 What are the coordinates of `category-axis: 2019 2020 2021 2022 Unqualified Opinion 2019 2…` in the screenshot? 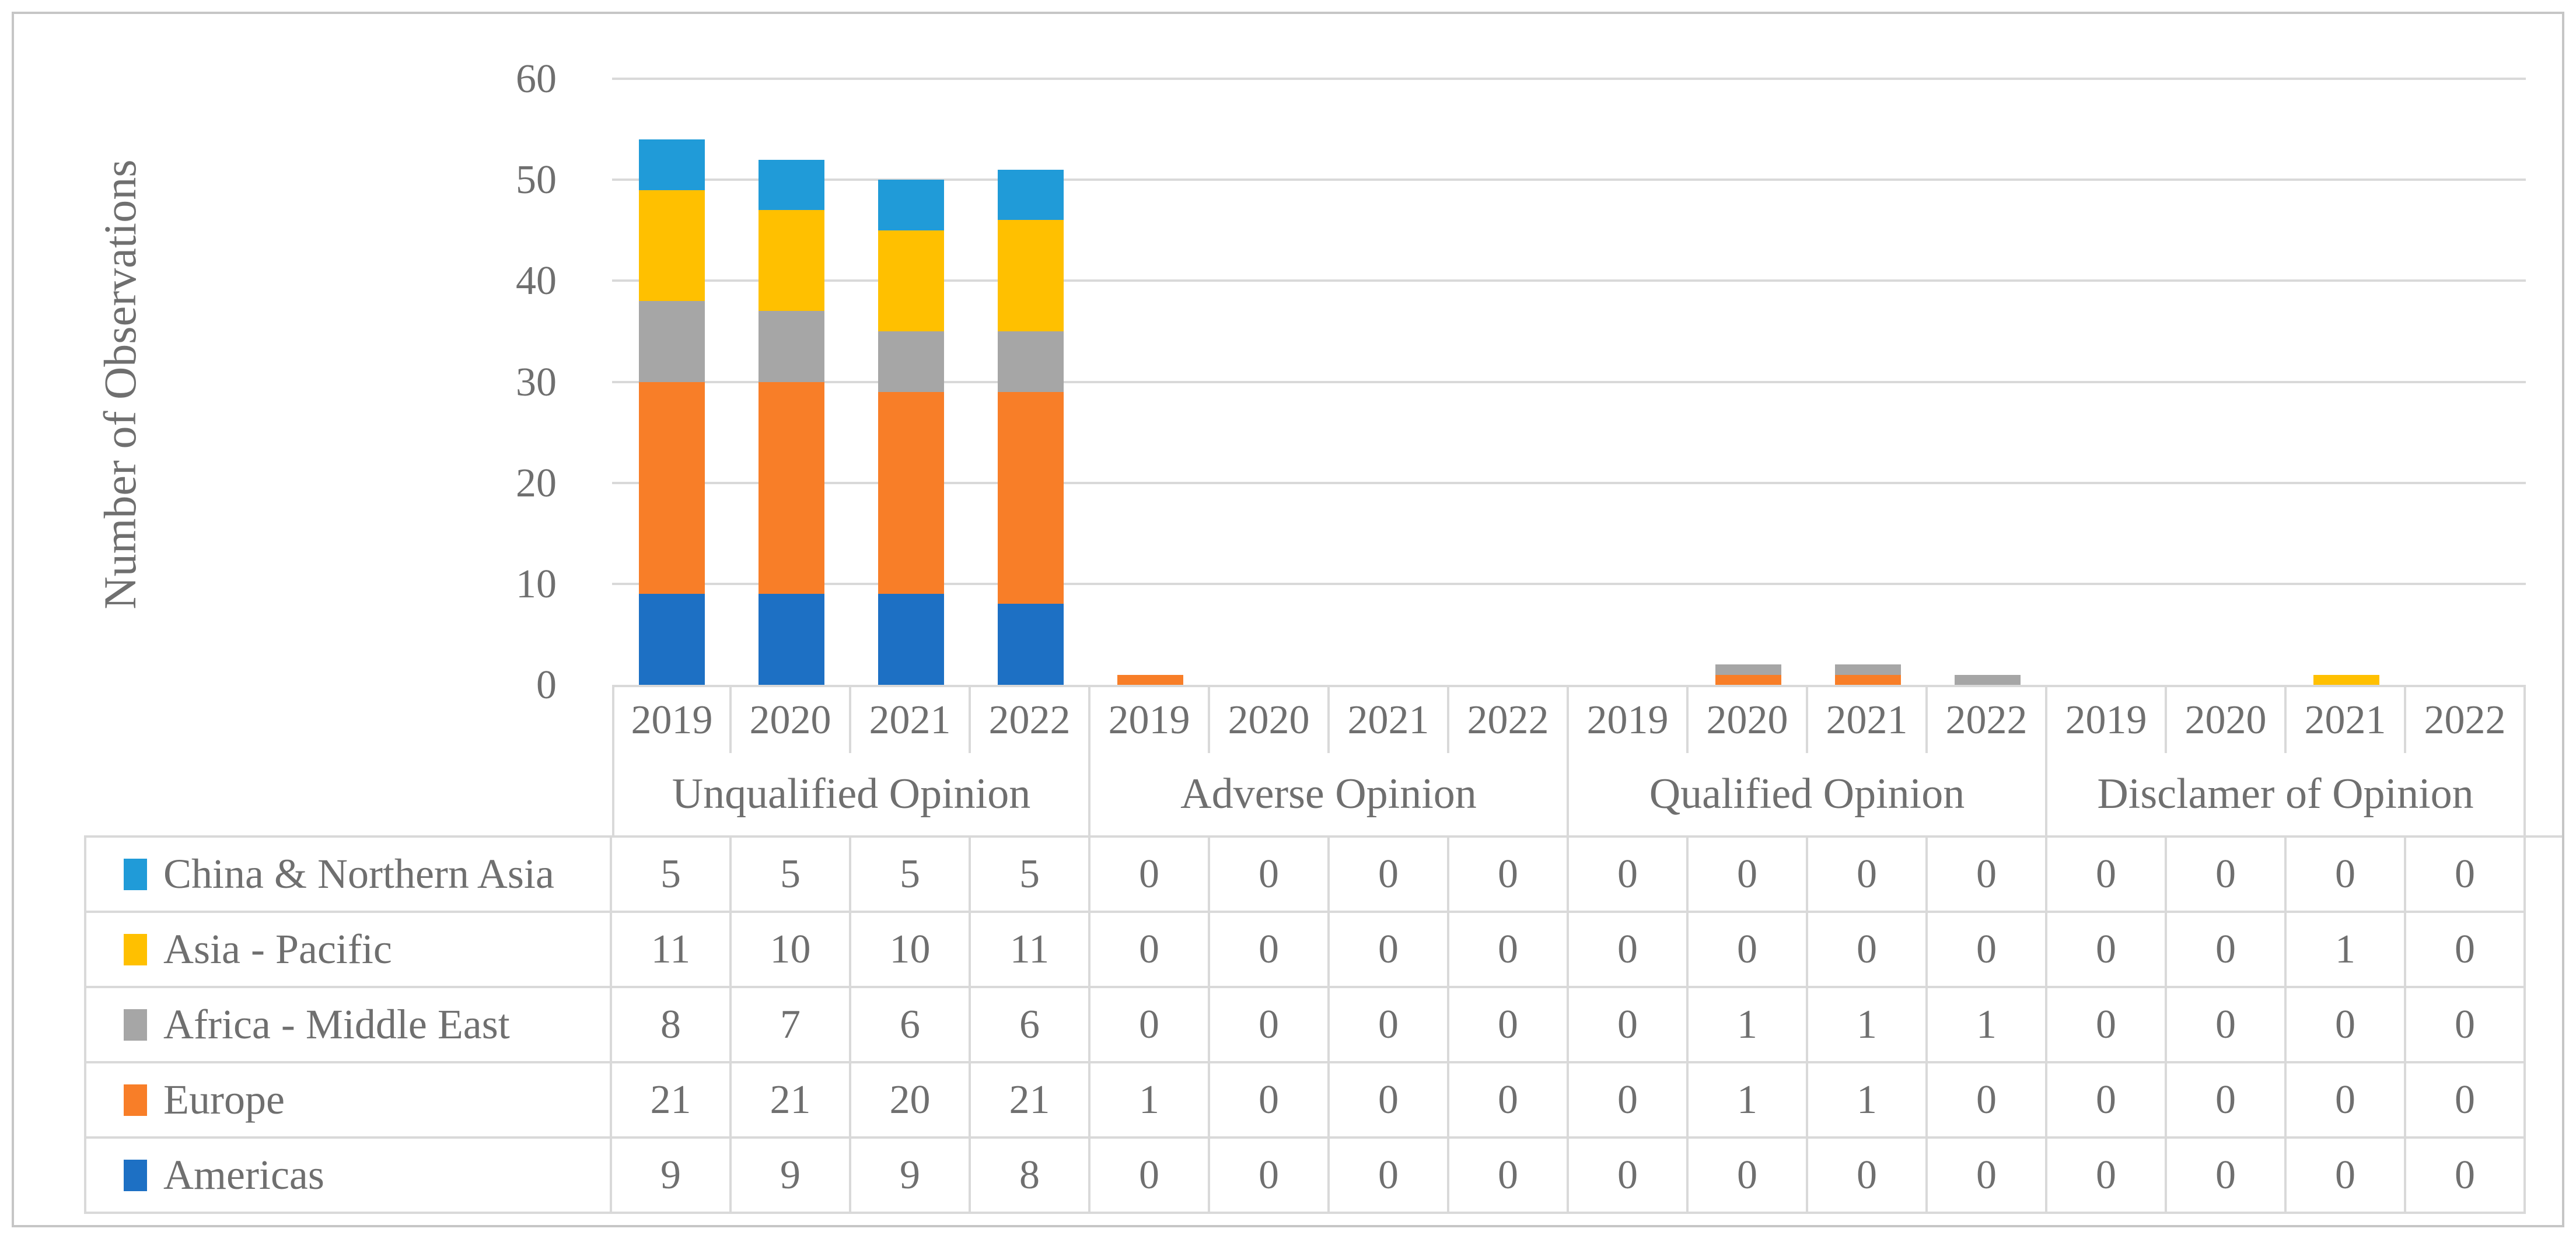 It's located at (1323, 762).